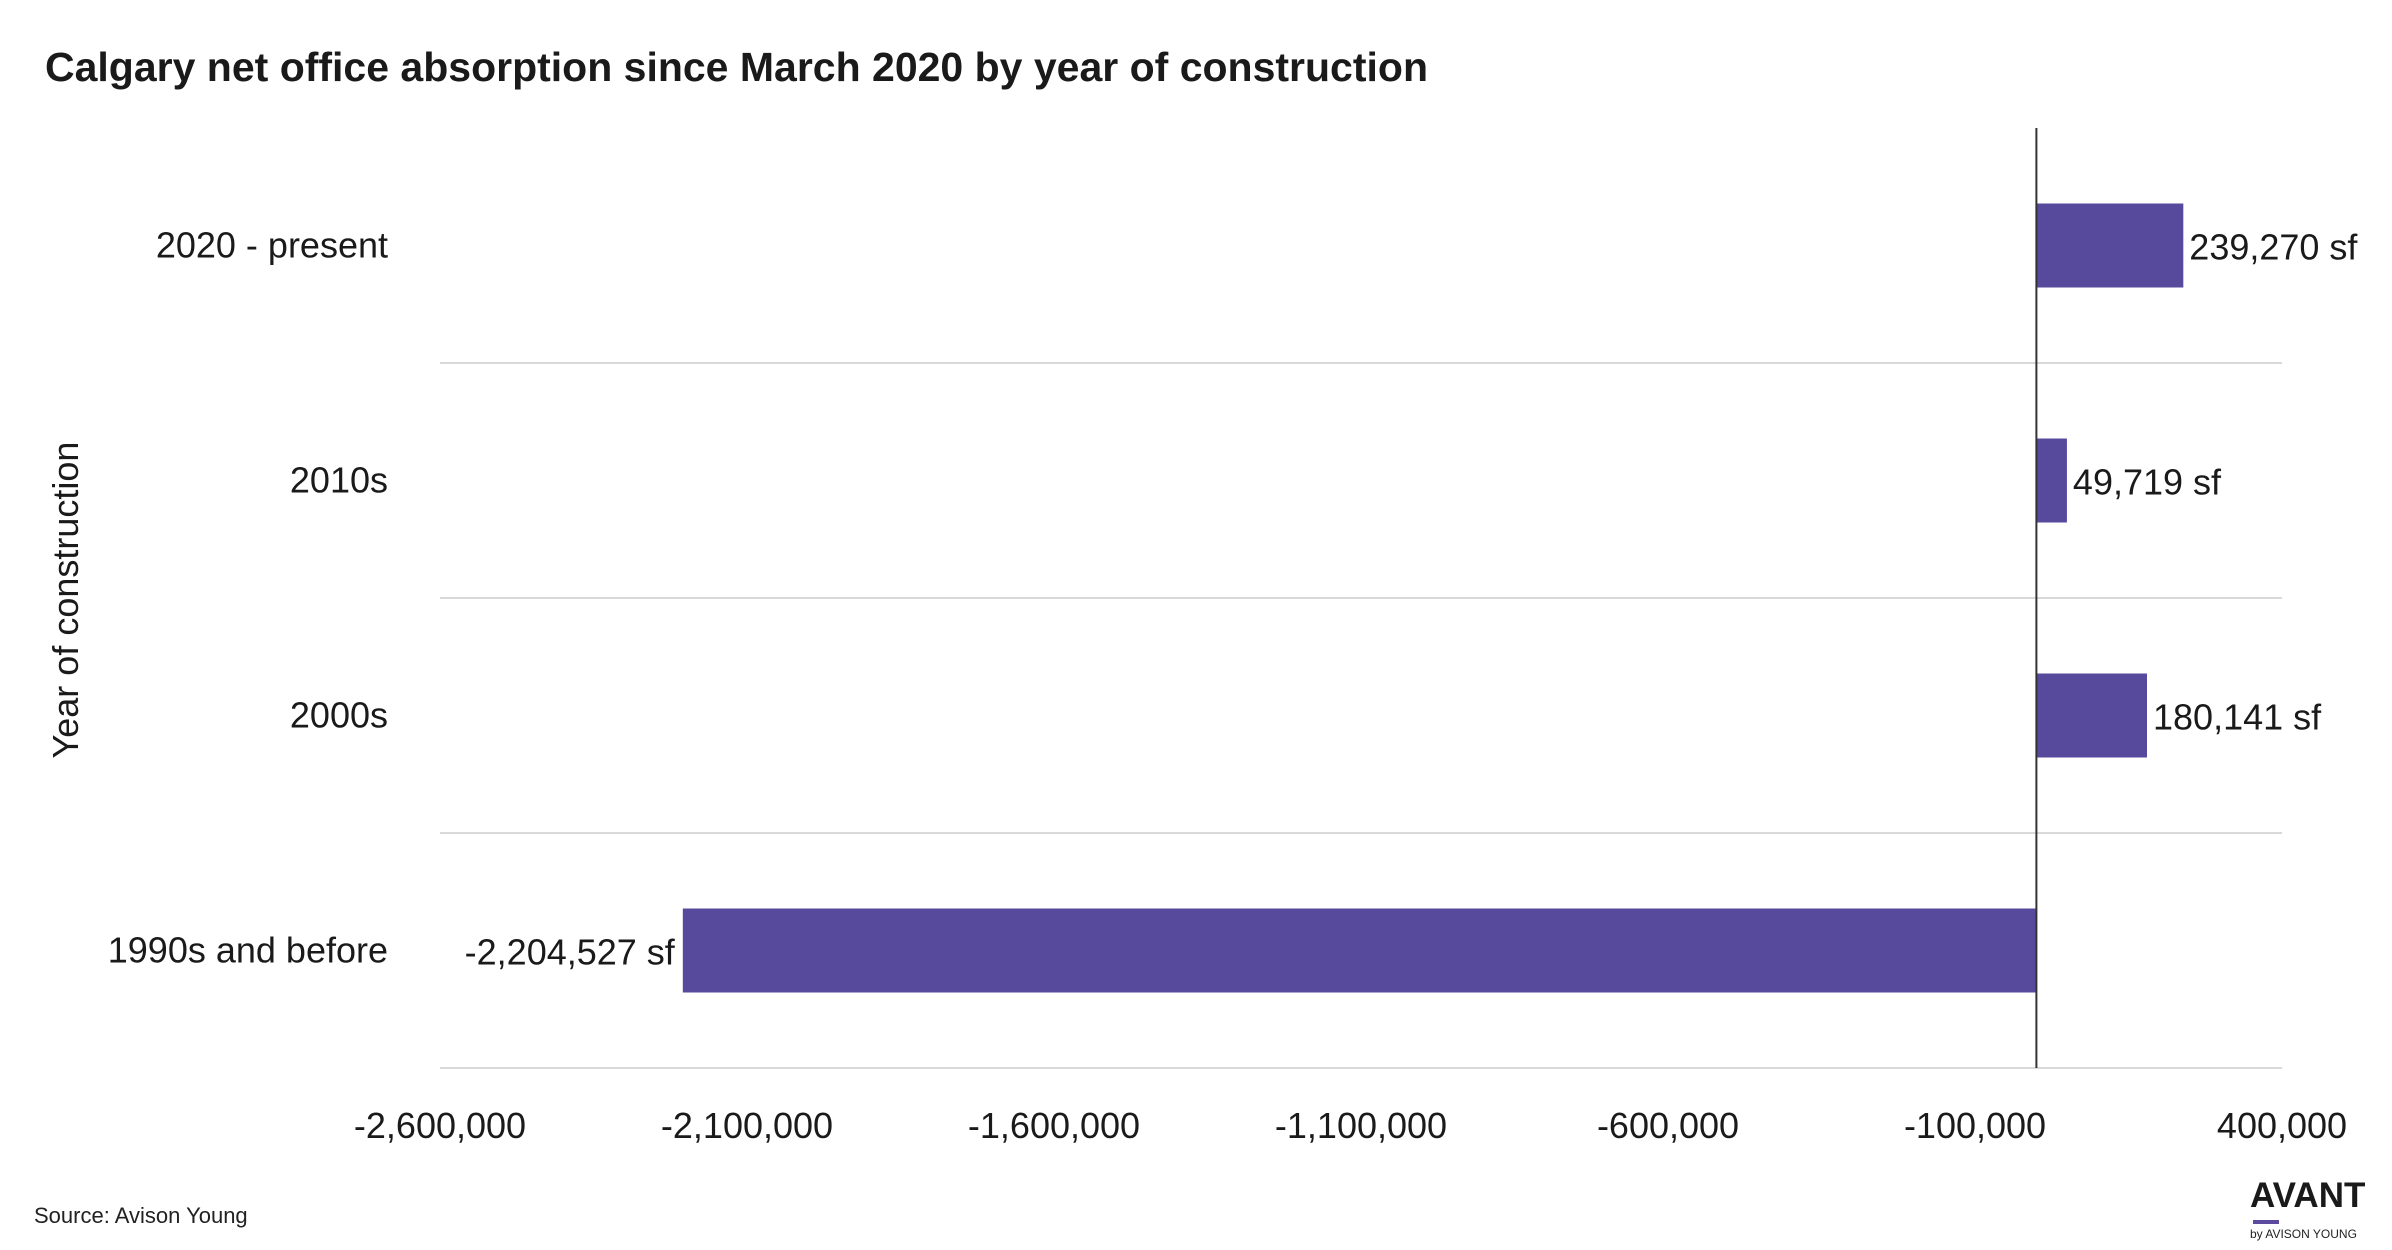 This screenshot has width=2392, height=1250. Describe the element at coordinates (1975, 1125) in the screenshot. I see `x-tick-label: -100,000` at that location.